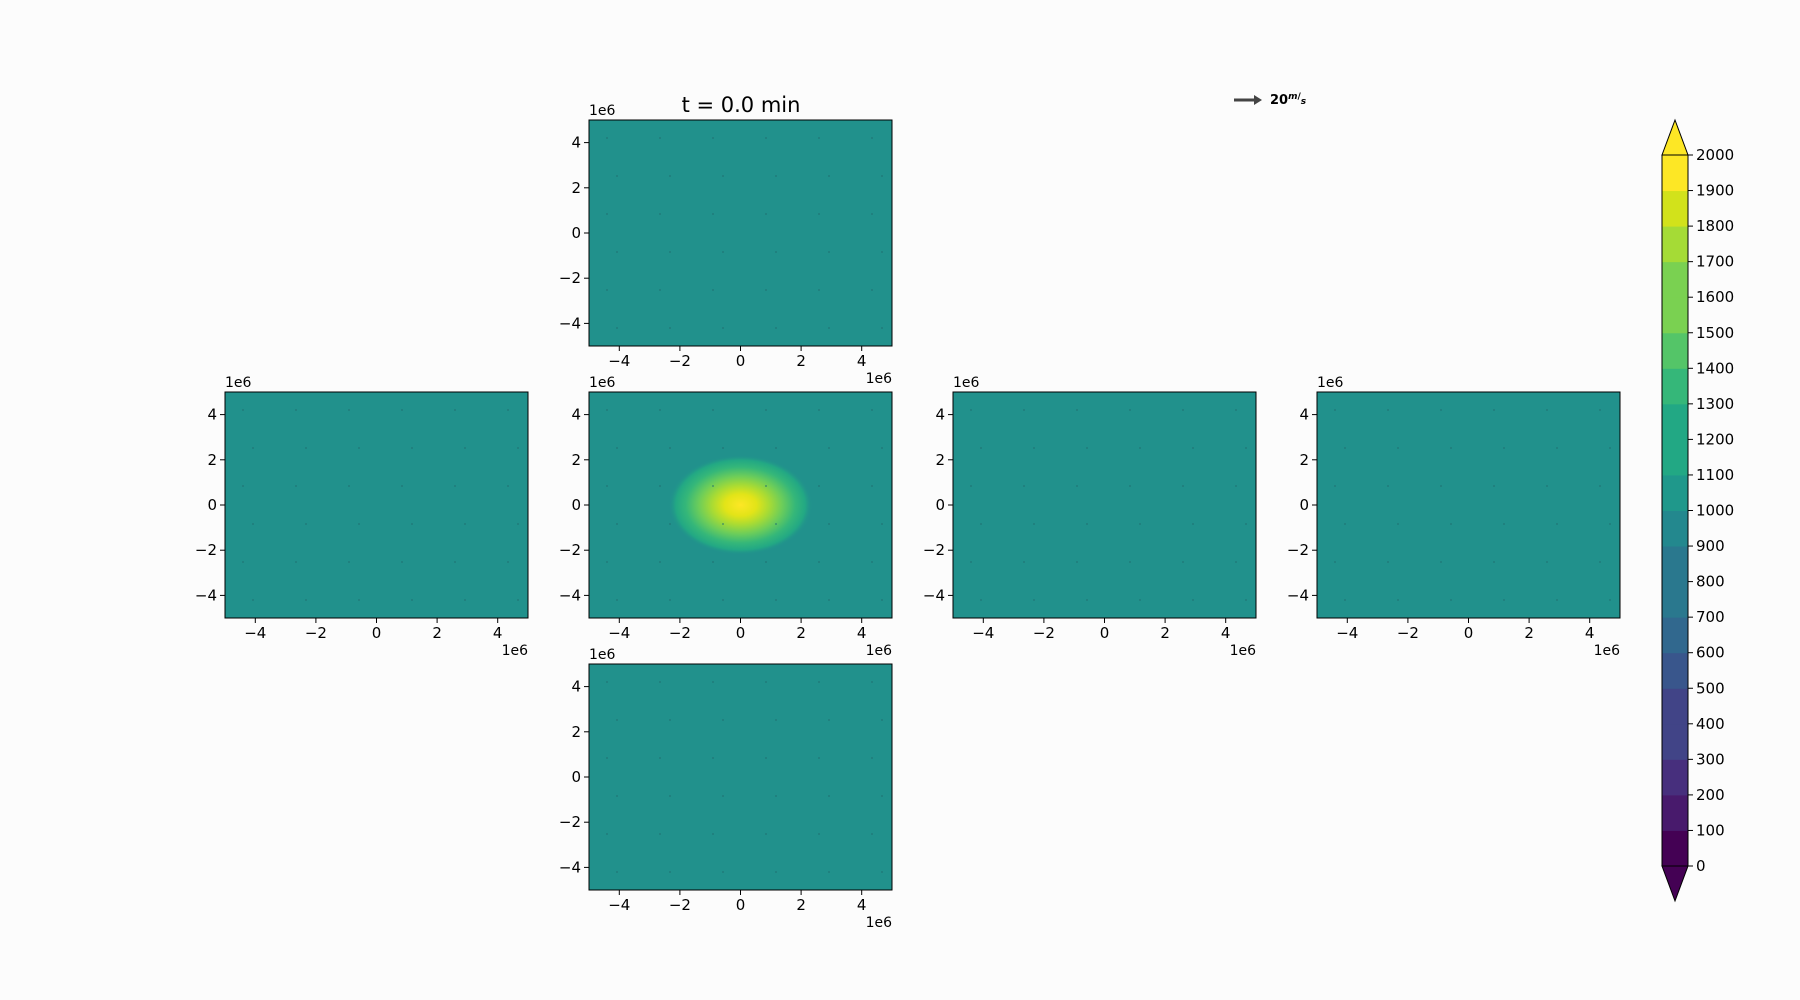 Image resolution: width=1800 pixels, height=1000 pixels. Describe the element at coordinates (744, 233) in the screenshot. I see `panel-top-quiver` at that location.